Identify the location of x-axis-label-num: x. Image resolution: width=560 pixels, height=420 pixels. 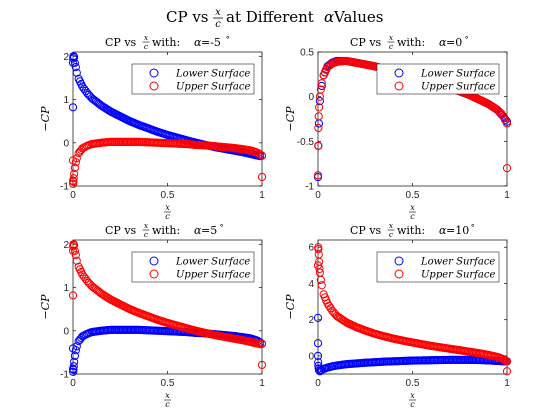
(167, 207).